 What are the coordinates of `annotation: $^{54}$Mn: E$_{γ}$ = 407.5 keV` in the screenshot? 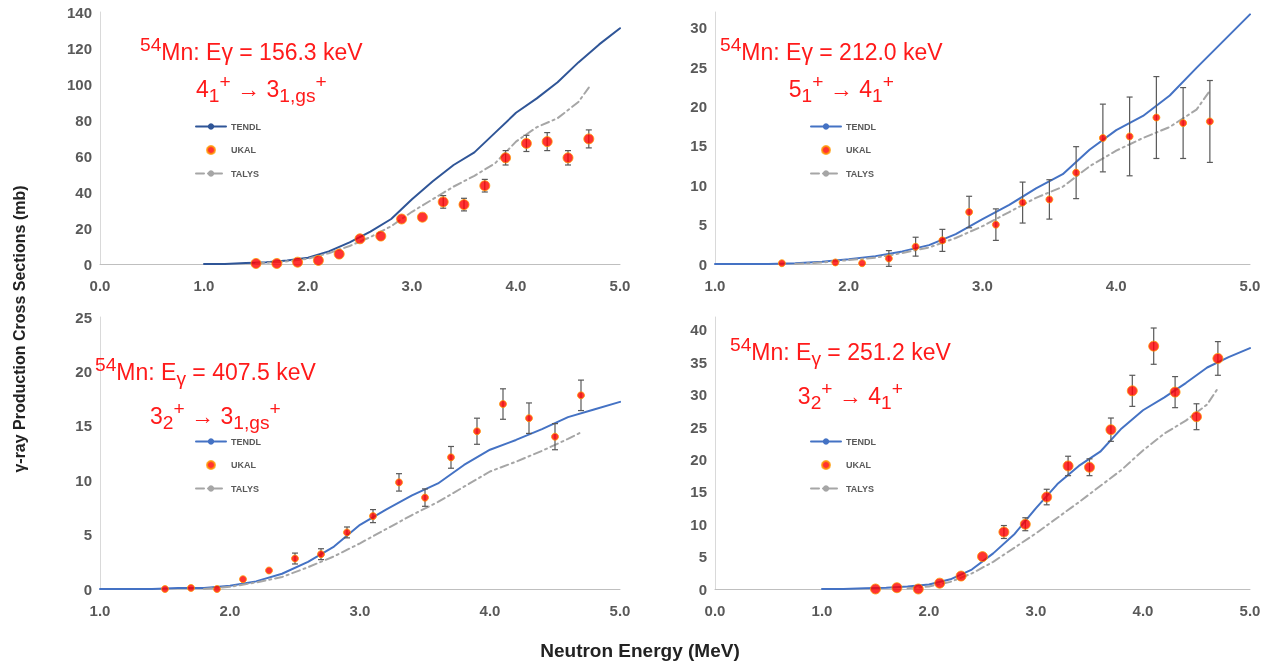 It's located at (205, 372).